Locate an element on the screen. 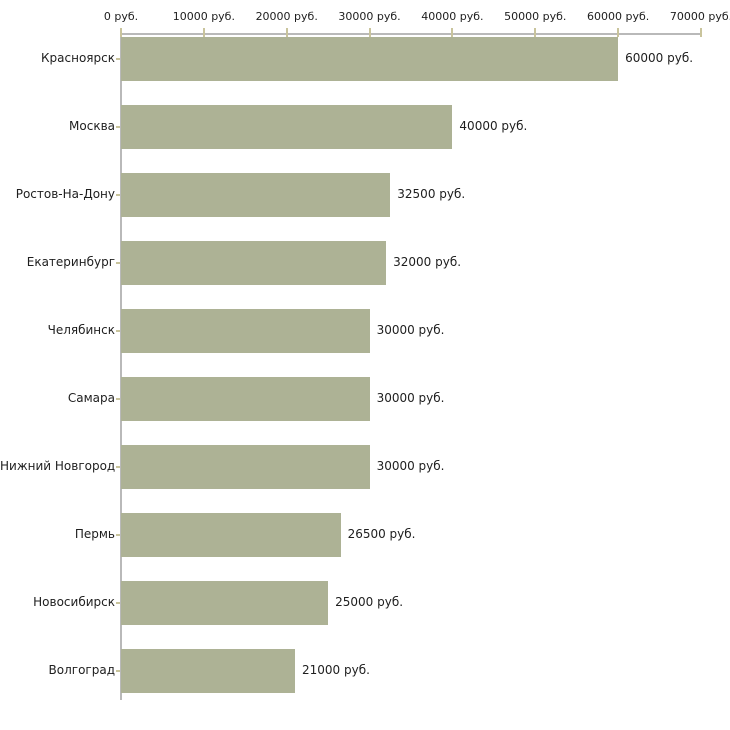  category-label: Новосибирск is located at coordinates (74, 602).